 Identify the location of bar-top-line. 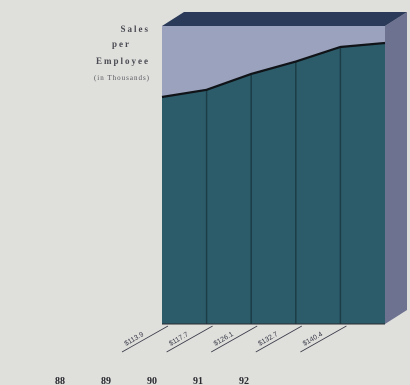
(273, 70).